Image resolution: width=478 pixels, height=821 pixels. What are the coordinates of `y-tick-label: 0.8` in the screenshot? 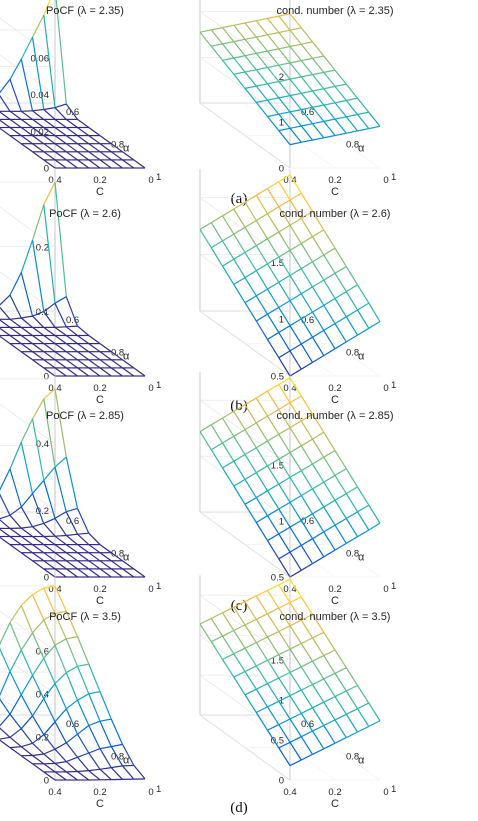 It's located at (117, 554).